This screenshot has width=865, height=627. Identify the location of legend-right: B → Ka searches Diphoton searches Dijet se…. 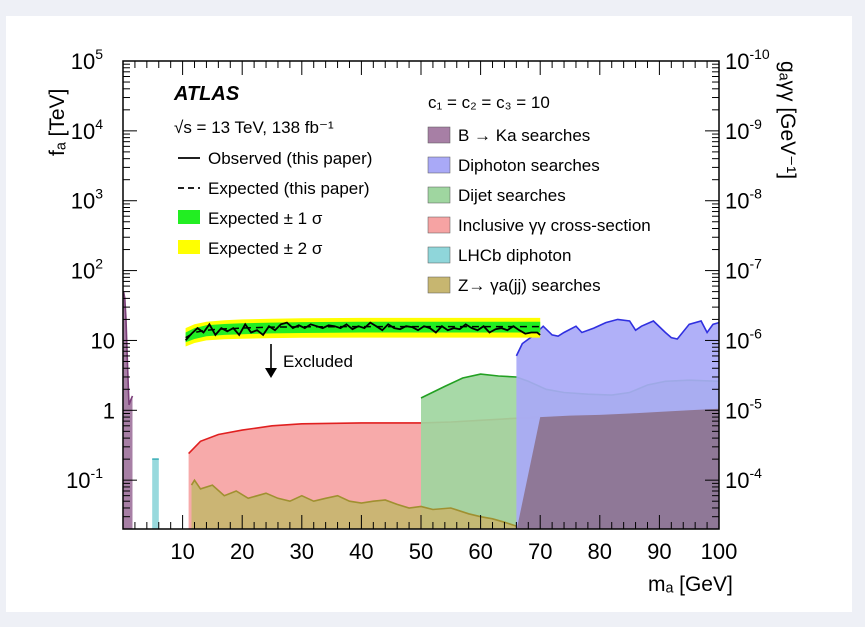
(539, 210).